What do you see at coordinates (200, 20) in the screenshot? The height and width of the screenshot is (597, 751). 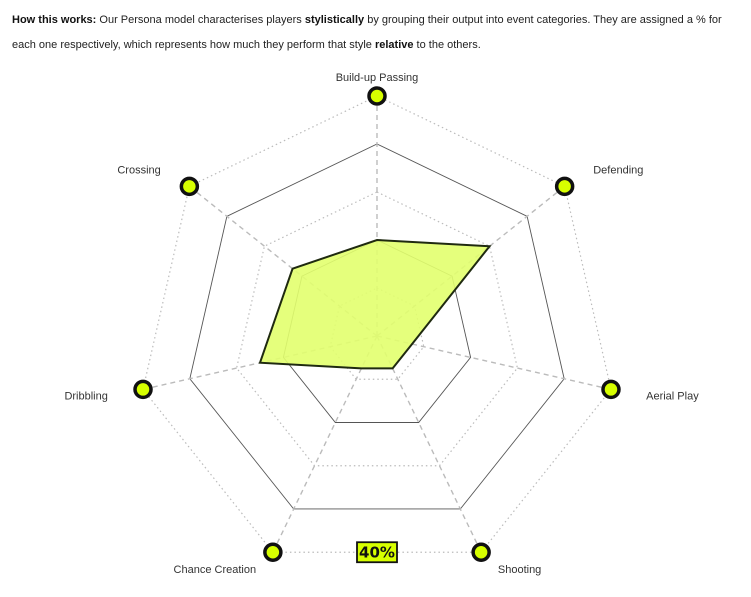 I see `intro-text-part1: Our Persona model characterises players` at bounding box center [200, 20].